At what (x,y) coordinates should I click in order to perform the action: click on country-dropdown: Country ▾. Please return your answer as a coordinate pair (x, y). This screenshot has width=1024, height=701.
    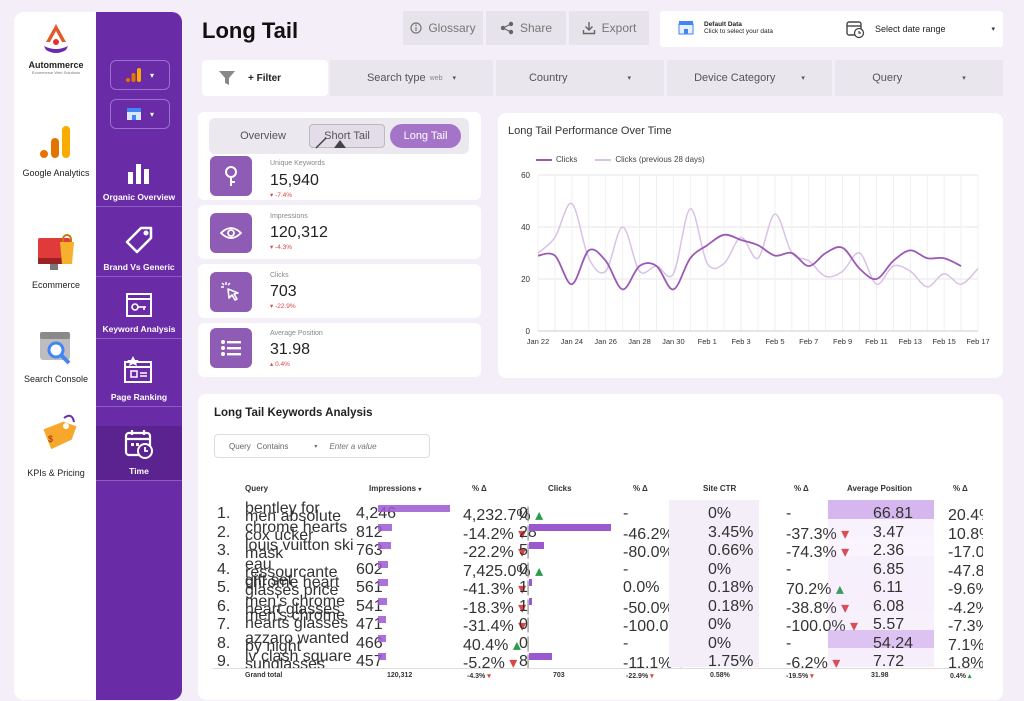
    Looking at the image, I should click on (580, 78).